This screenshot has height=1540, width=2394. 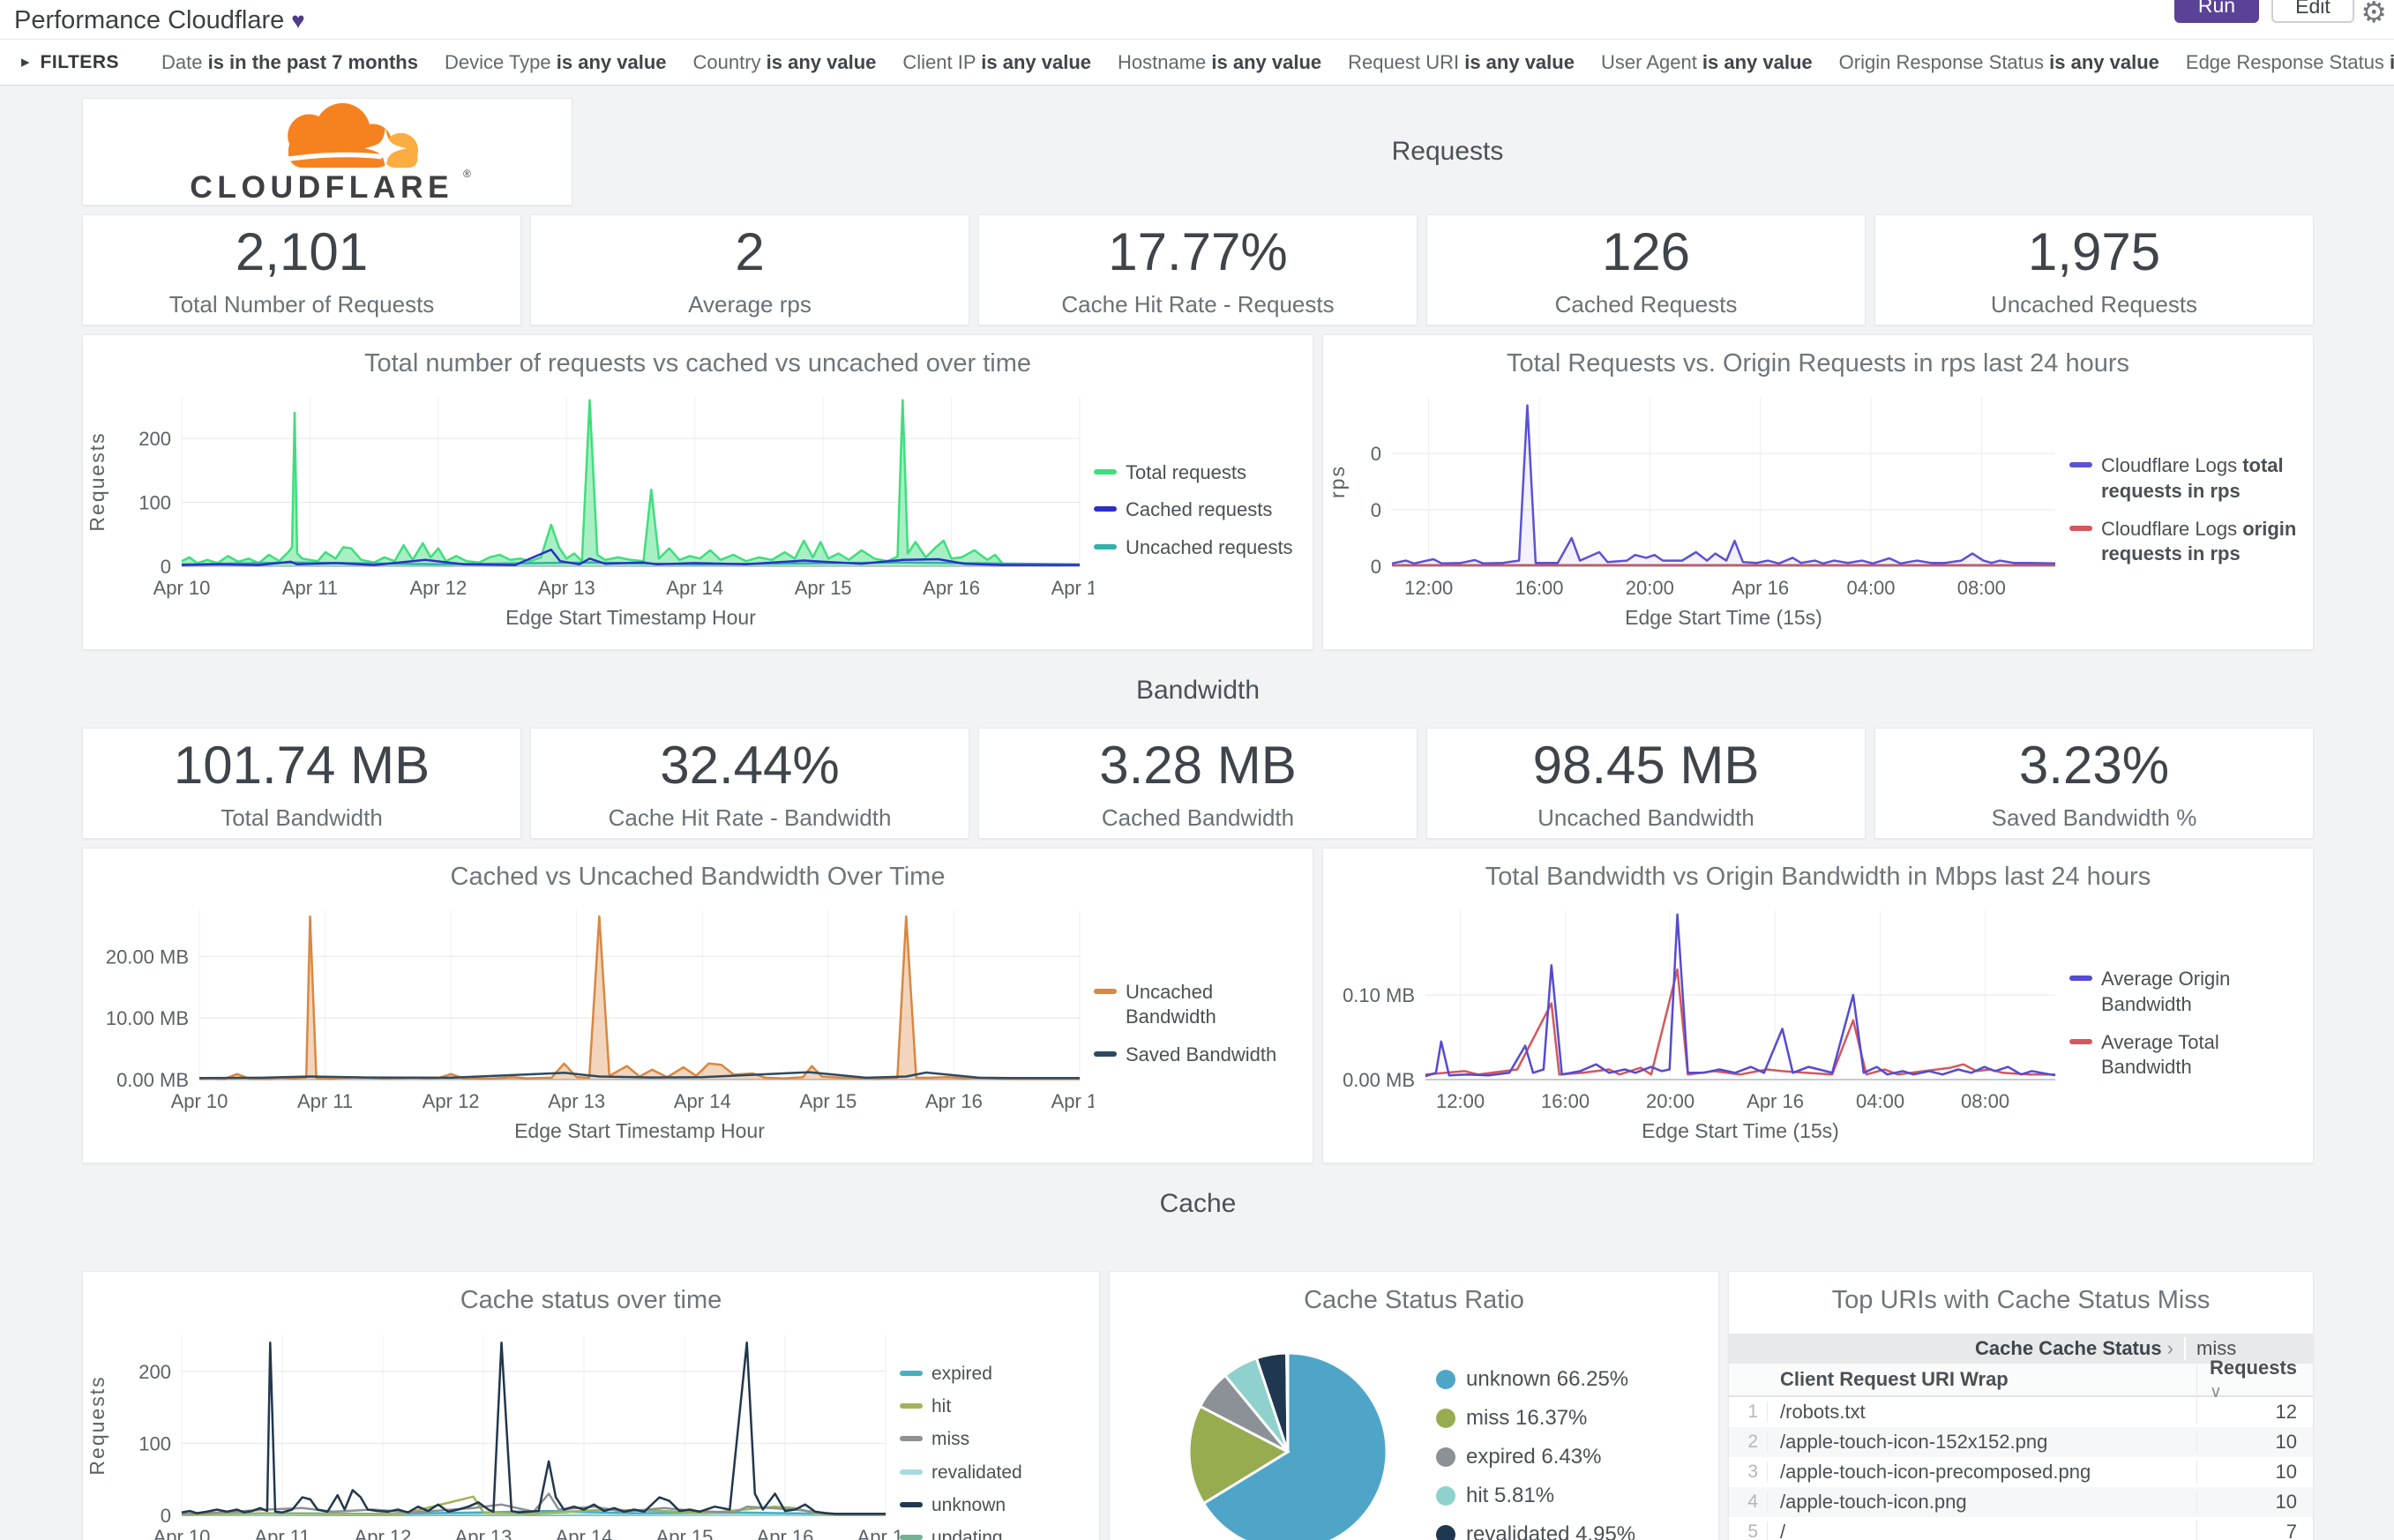 What do you see at coordinates (1646, 765) in the screenshot?
I see `stat-value: 98.45 MB` at bounding box center [1646, 765].